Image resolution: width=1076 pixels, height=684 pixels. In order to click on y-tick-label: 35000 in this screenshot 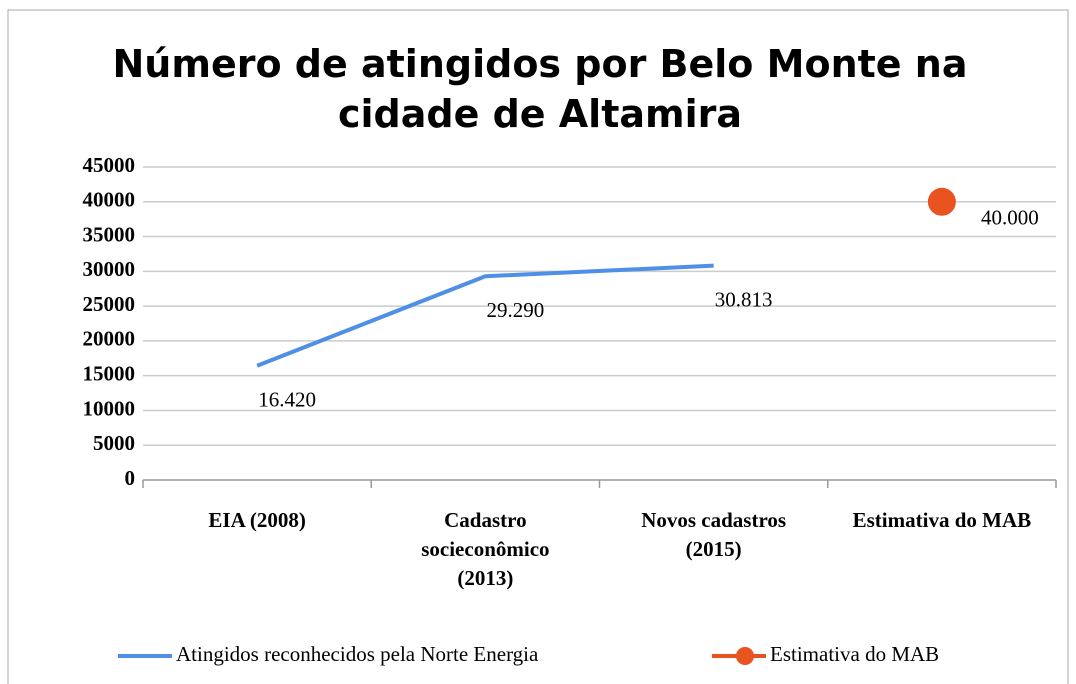, I will do `click(109, 234)`.